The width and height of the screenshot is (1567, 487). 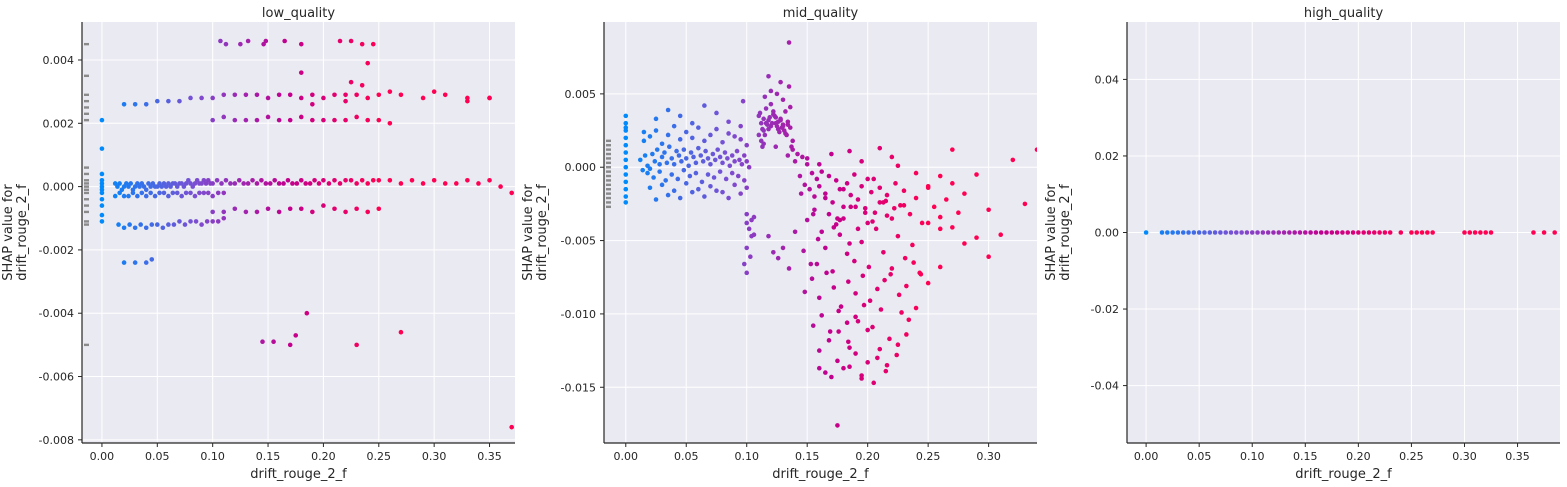 What do you see at coordinates (1107, 233) in the screenshot?
I see `y-tick-label: 0.00` at bounding box center [1107, 233].